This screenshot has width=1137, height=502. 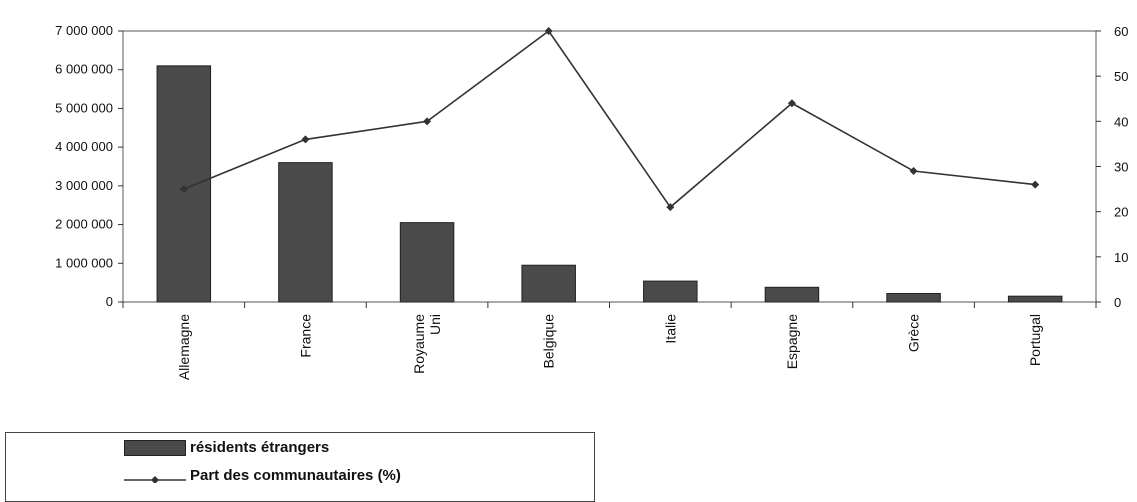 I want to click on legend-item-line: Part des communautaires (%), so click(x=262, y=475).